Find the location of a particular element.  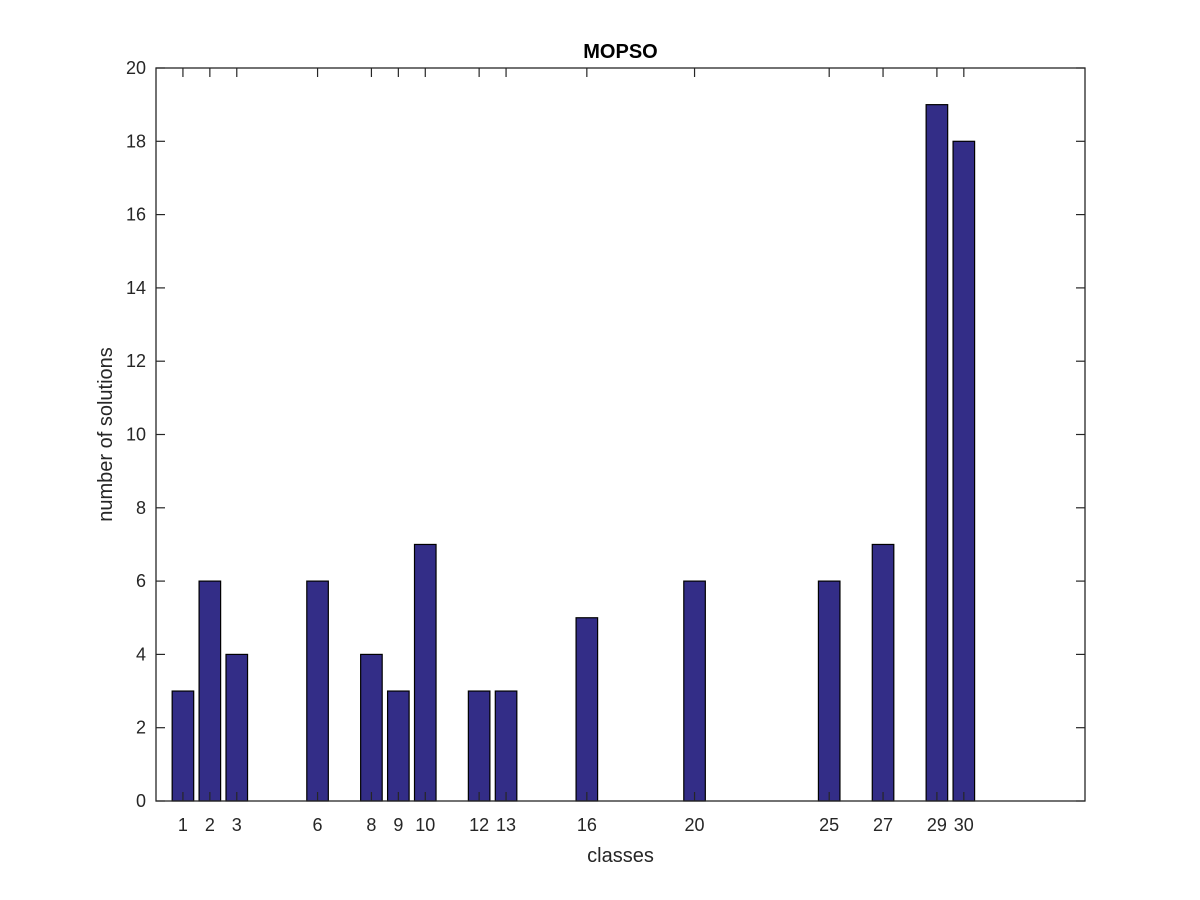

x-tick-label: 30 is located at coordinates (964, 825).